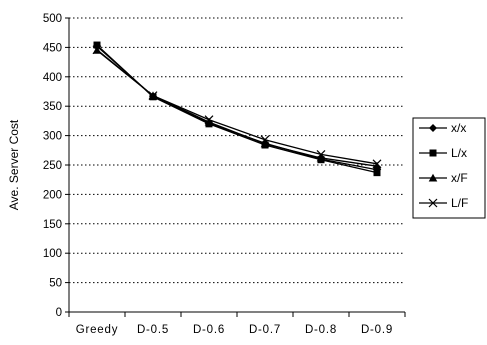 This screenshot has height=345, width=487. What do you see at coordinates (459, 178) in the screenshot?
I see `legend-label: x/F` at bounding box center [459, 178].